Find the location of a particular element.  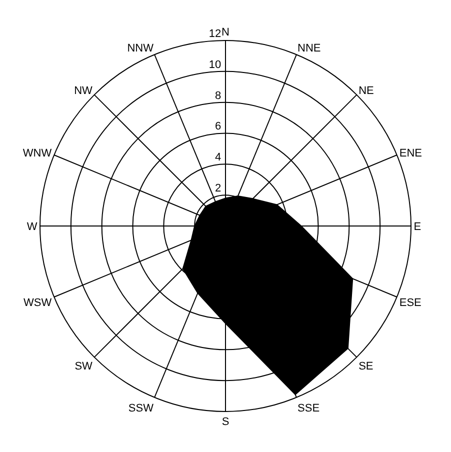

spoke-label: W is located at coordinates (32, 226).